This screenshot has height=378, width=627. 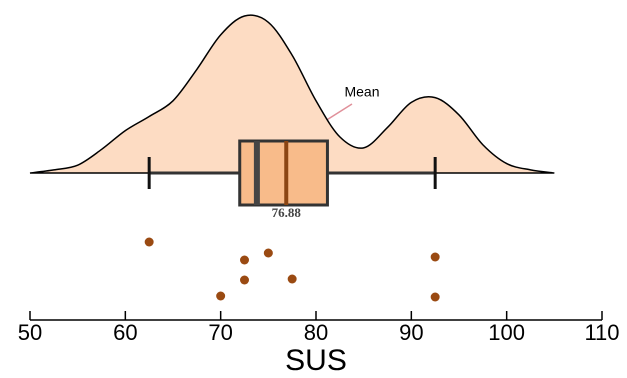 I want to click on x-tick-label: 80, so click(x=316, y=332).